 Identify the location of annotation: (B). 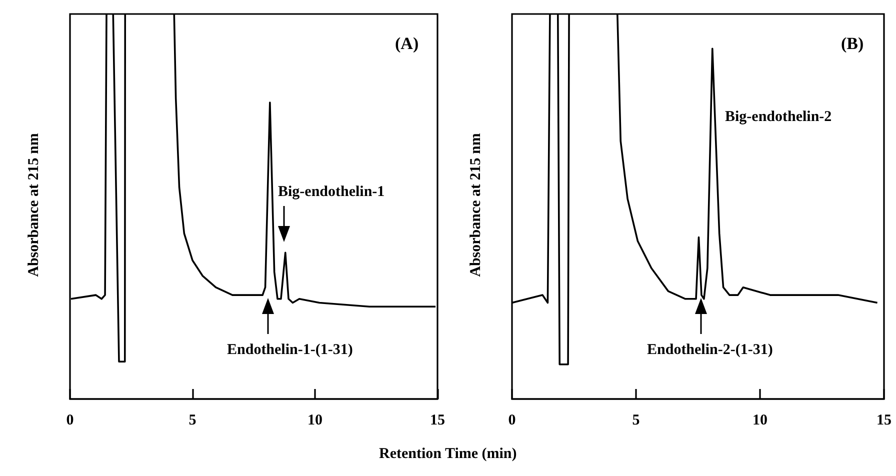
(852, 44).